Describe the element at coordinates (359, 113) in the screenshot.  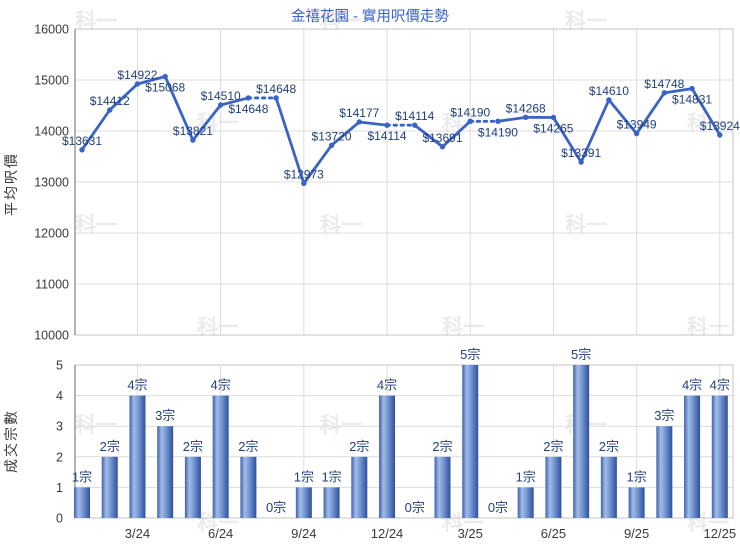
I see `price-point-label: $14177` at that location.